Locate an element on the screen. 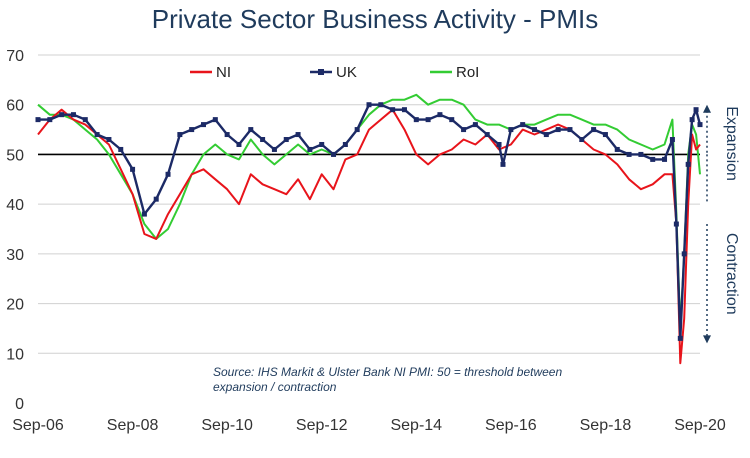 Image resolution: width=750 pixels, height=458 pixels. y-tick-label: 20 is located at coordinates (15, 305).